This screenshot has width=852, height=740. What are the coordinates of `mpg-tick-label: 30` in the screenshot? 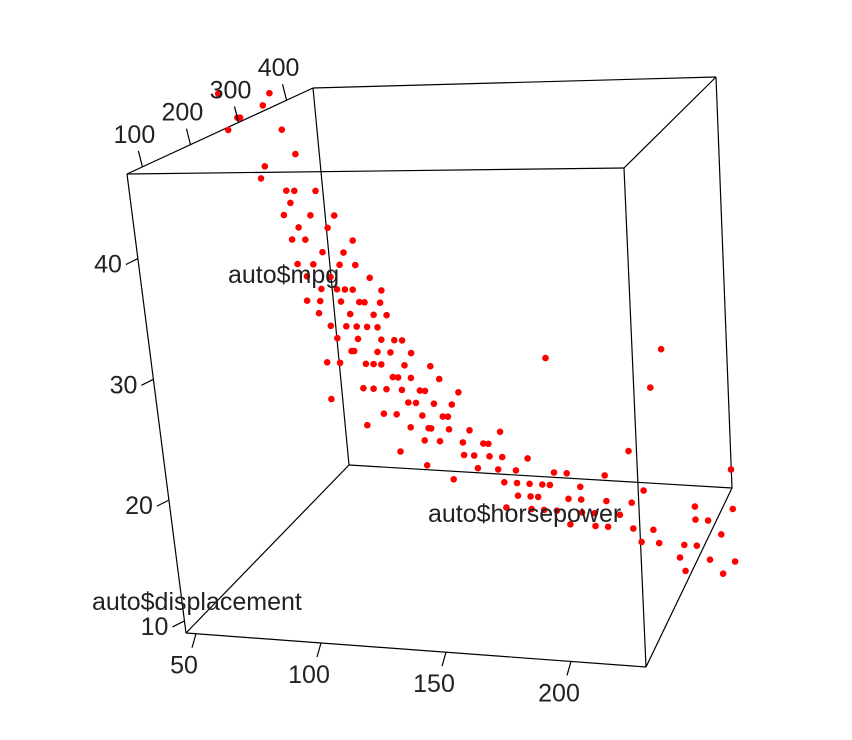 It's located at (124, 385).